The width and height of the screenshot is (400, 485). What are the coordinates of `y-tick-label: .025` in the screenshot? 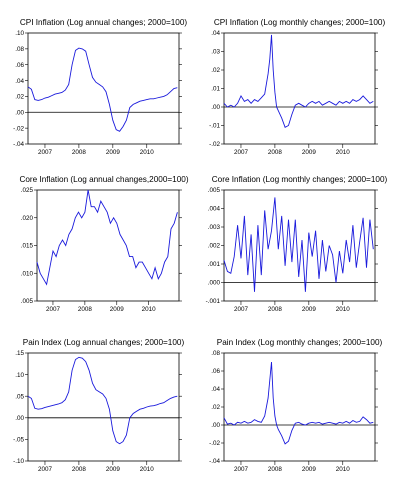 It's located at (27, 190).